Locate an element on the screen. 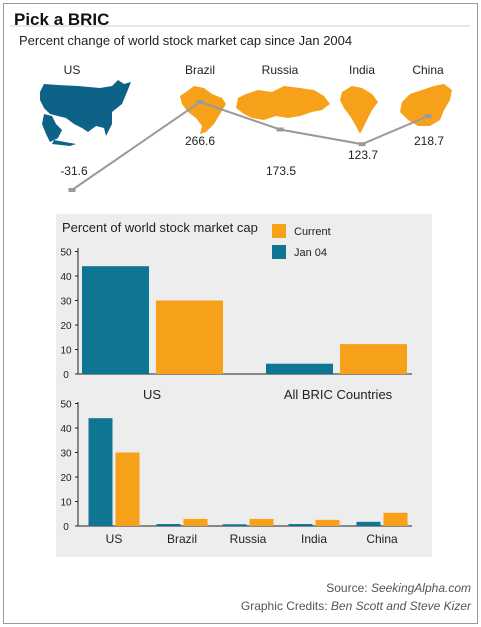 The width and height of the screenshot is (481, 627). source-label: Source: is located at coordinates (347, 588).